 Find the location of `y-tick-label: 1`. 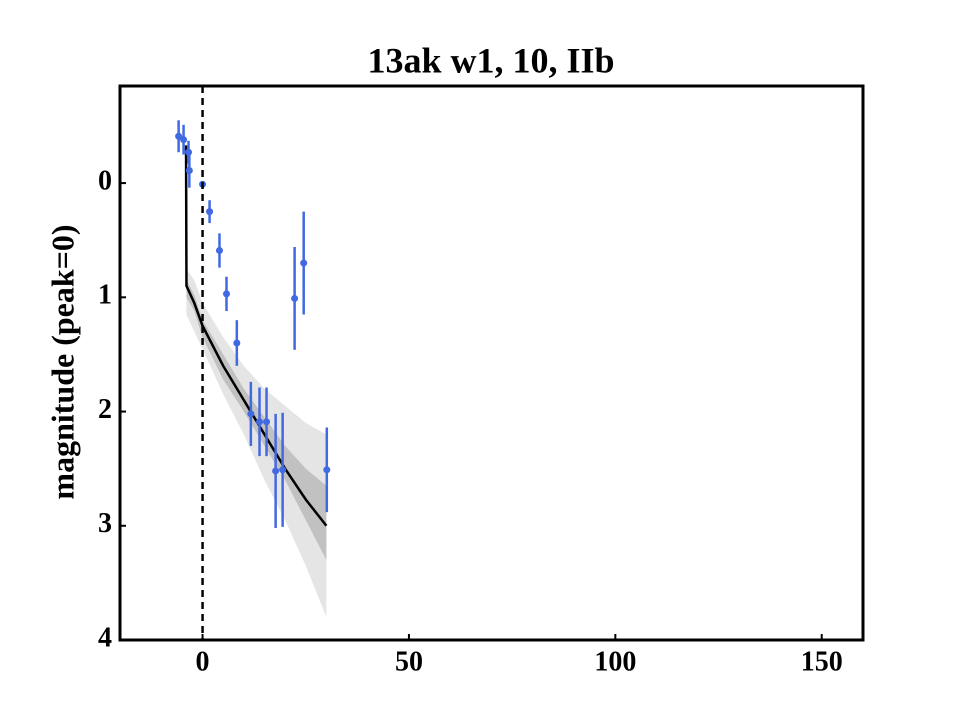

y-tick-label: 1 is located at coordinates (105, 295).